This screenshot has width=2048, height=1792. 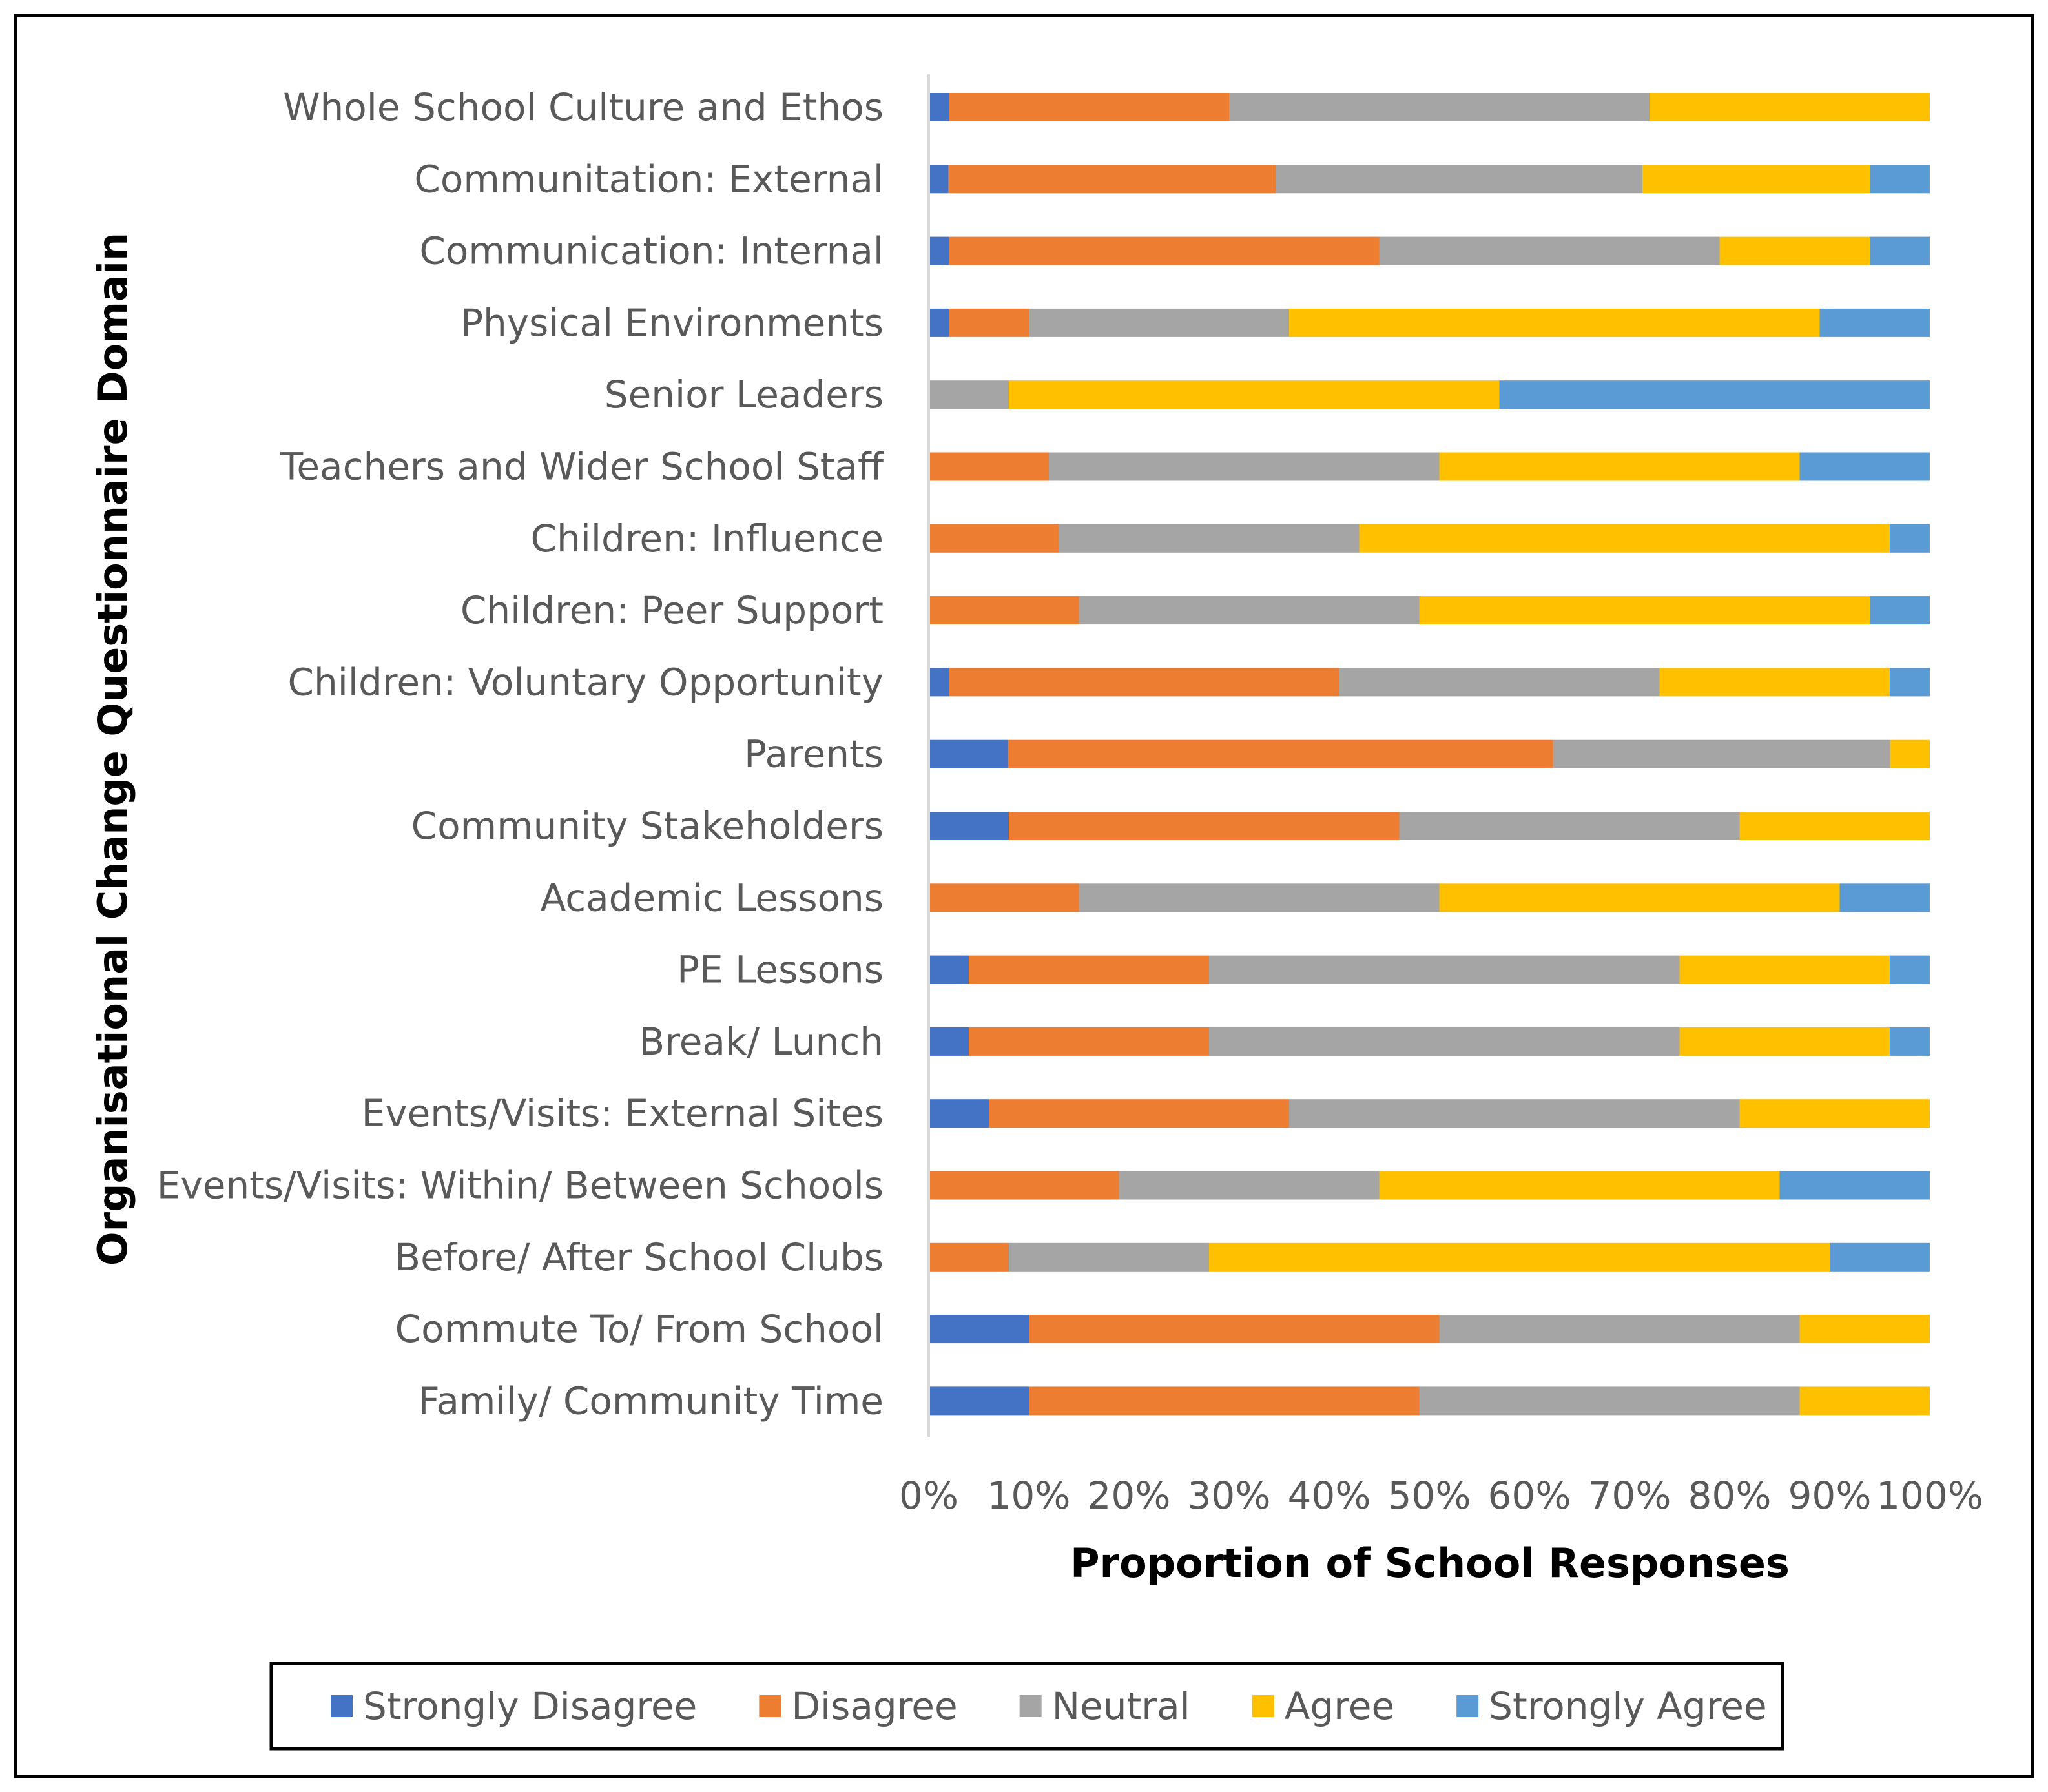 What do you see at coordinates (1029, 1496) in the screenshot?
I see `x-tick-label: 10%` at bounding box center [1029, 1496].